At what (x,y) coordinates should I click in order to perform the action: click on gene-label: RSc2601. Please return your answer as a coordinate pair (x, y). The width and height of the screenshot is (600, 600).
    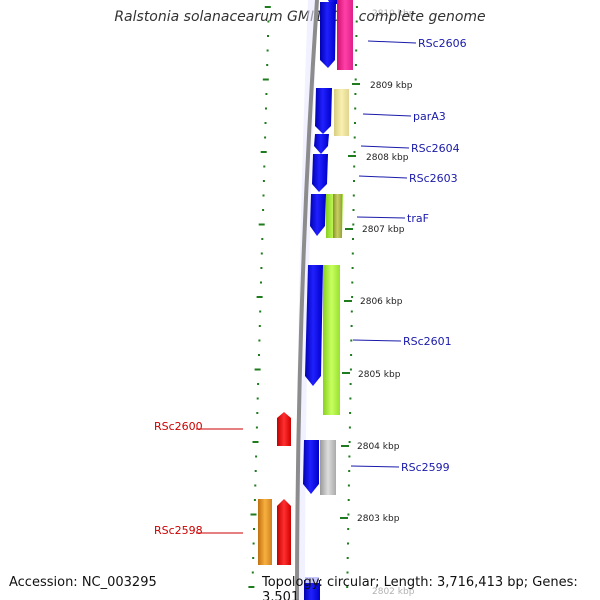
    Looking at the image, I should click on (427, 341).